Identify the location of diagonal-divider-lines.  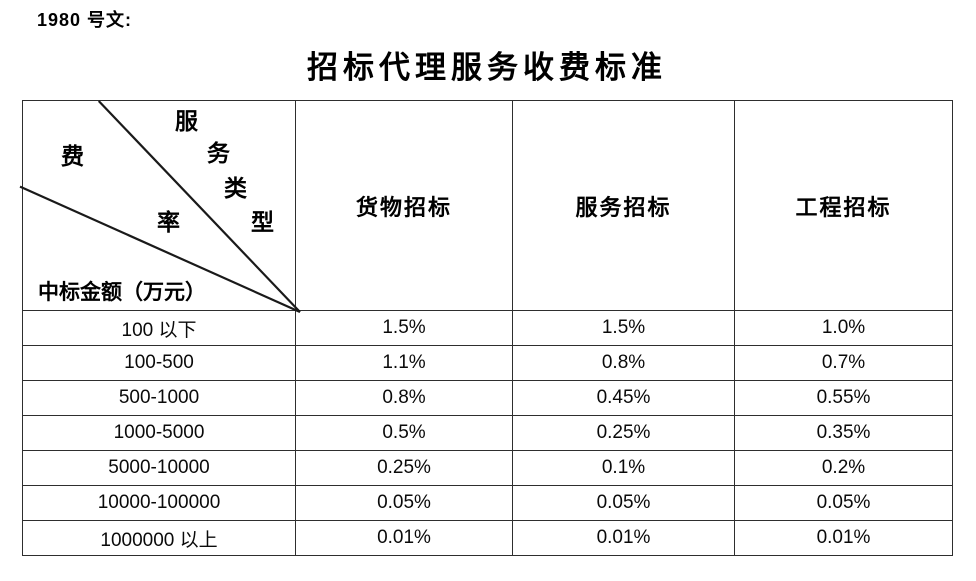
(160, 206).